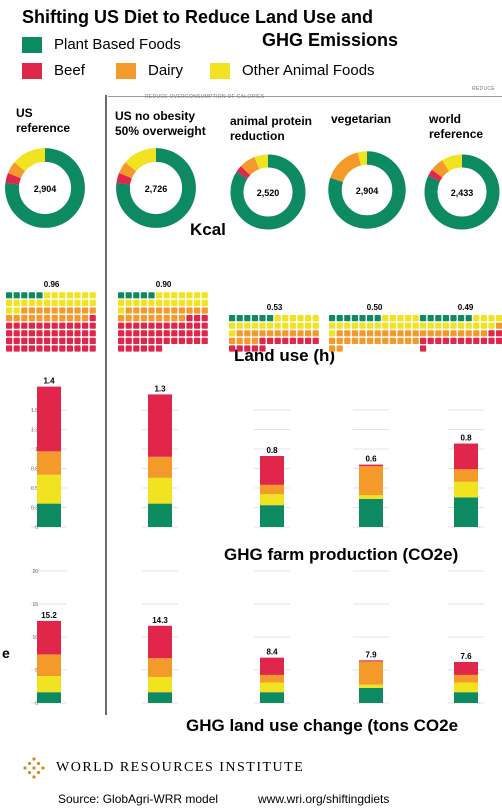 The width and height of the screenshot is (502, 809). What do you see at coordinates (371, 654) in the screenshot?
I see `ghg-land-use-change-value-label-4: 7.9` at bounding box center [371, 654].